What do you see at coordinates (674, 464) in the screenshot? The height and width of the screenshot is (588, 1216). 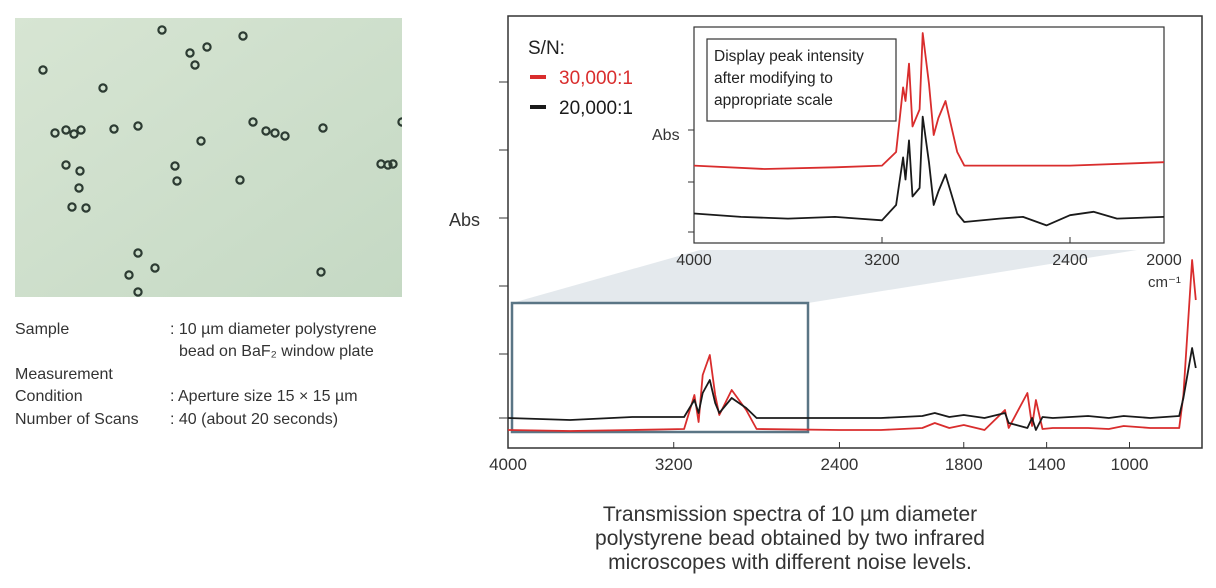 I see `main-x-tick-label: 3200` at bounding box center [674, 464].